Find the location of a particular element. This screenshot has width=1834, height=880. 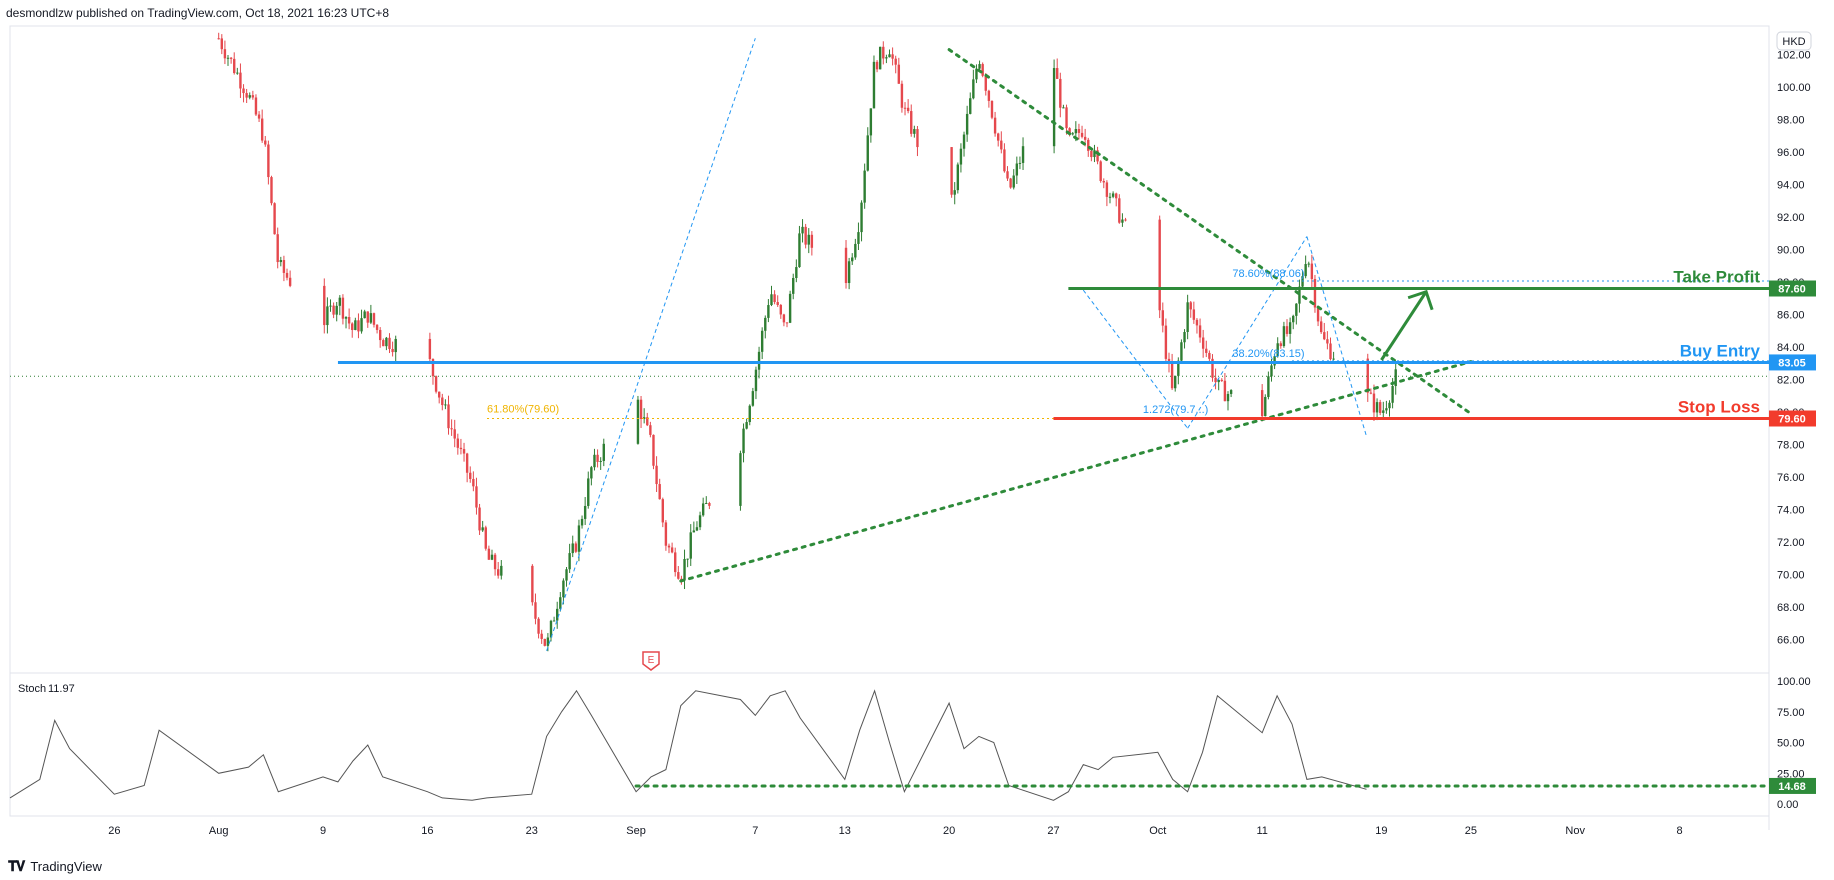

stoch-title: Stoch is located at coordinates (32, 689).